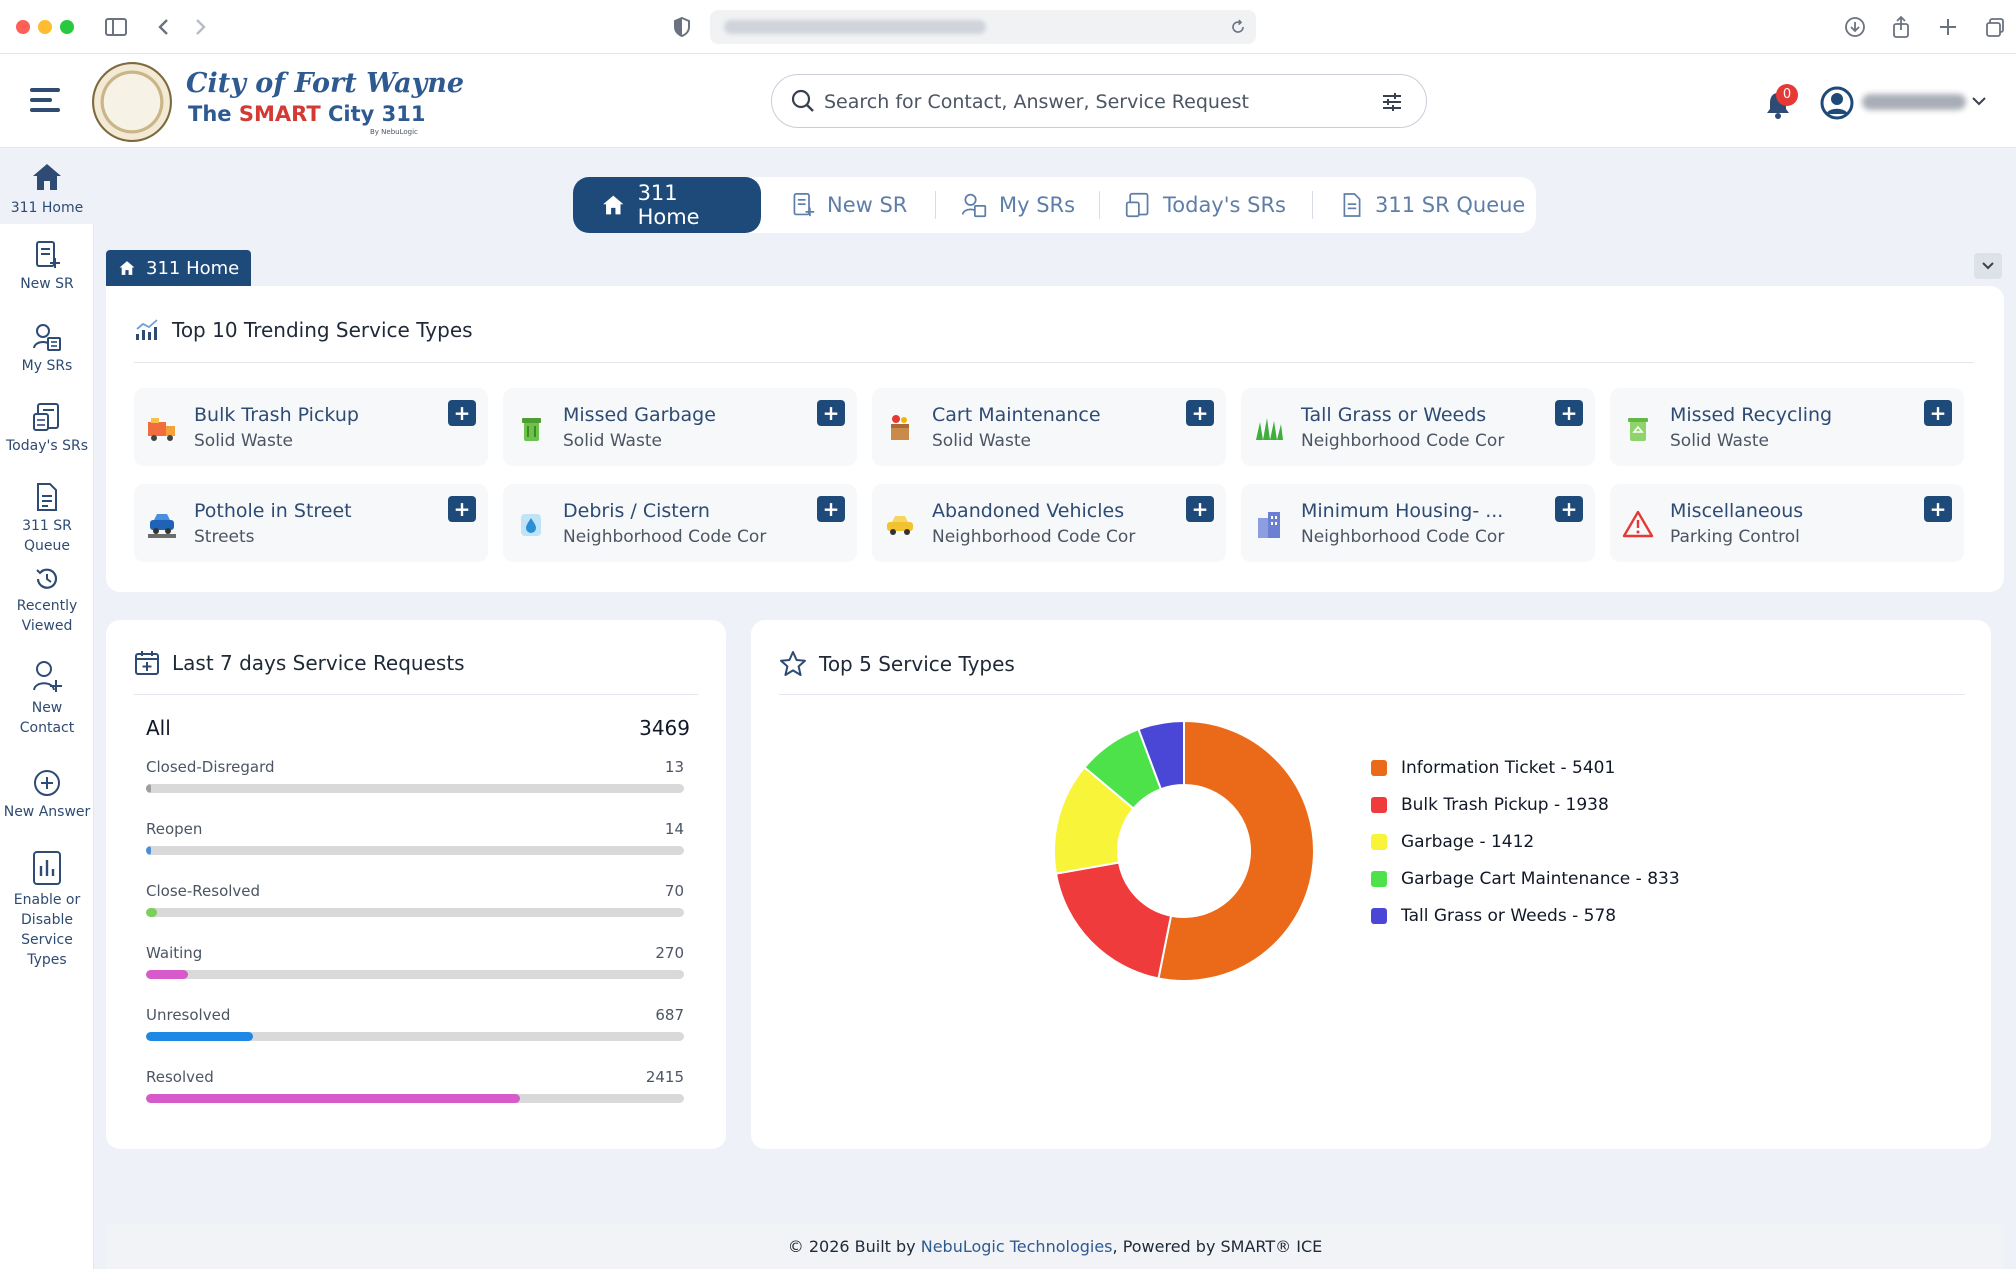 The image size is (2016, 1269). What do you see at coordinates (1379, 842) in the screenshot?
I see `legend-swatch` at bounding box center [1379, 842].